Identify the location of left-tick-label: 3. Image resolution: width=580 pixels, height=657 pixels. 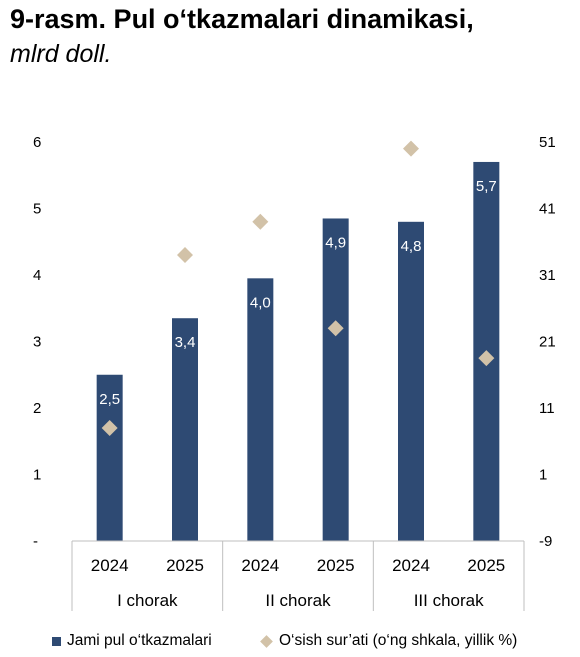
(37, 342).